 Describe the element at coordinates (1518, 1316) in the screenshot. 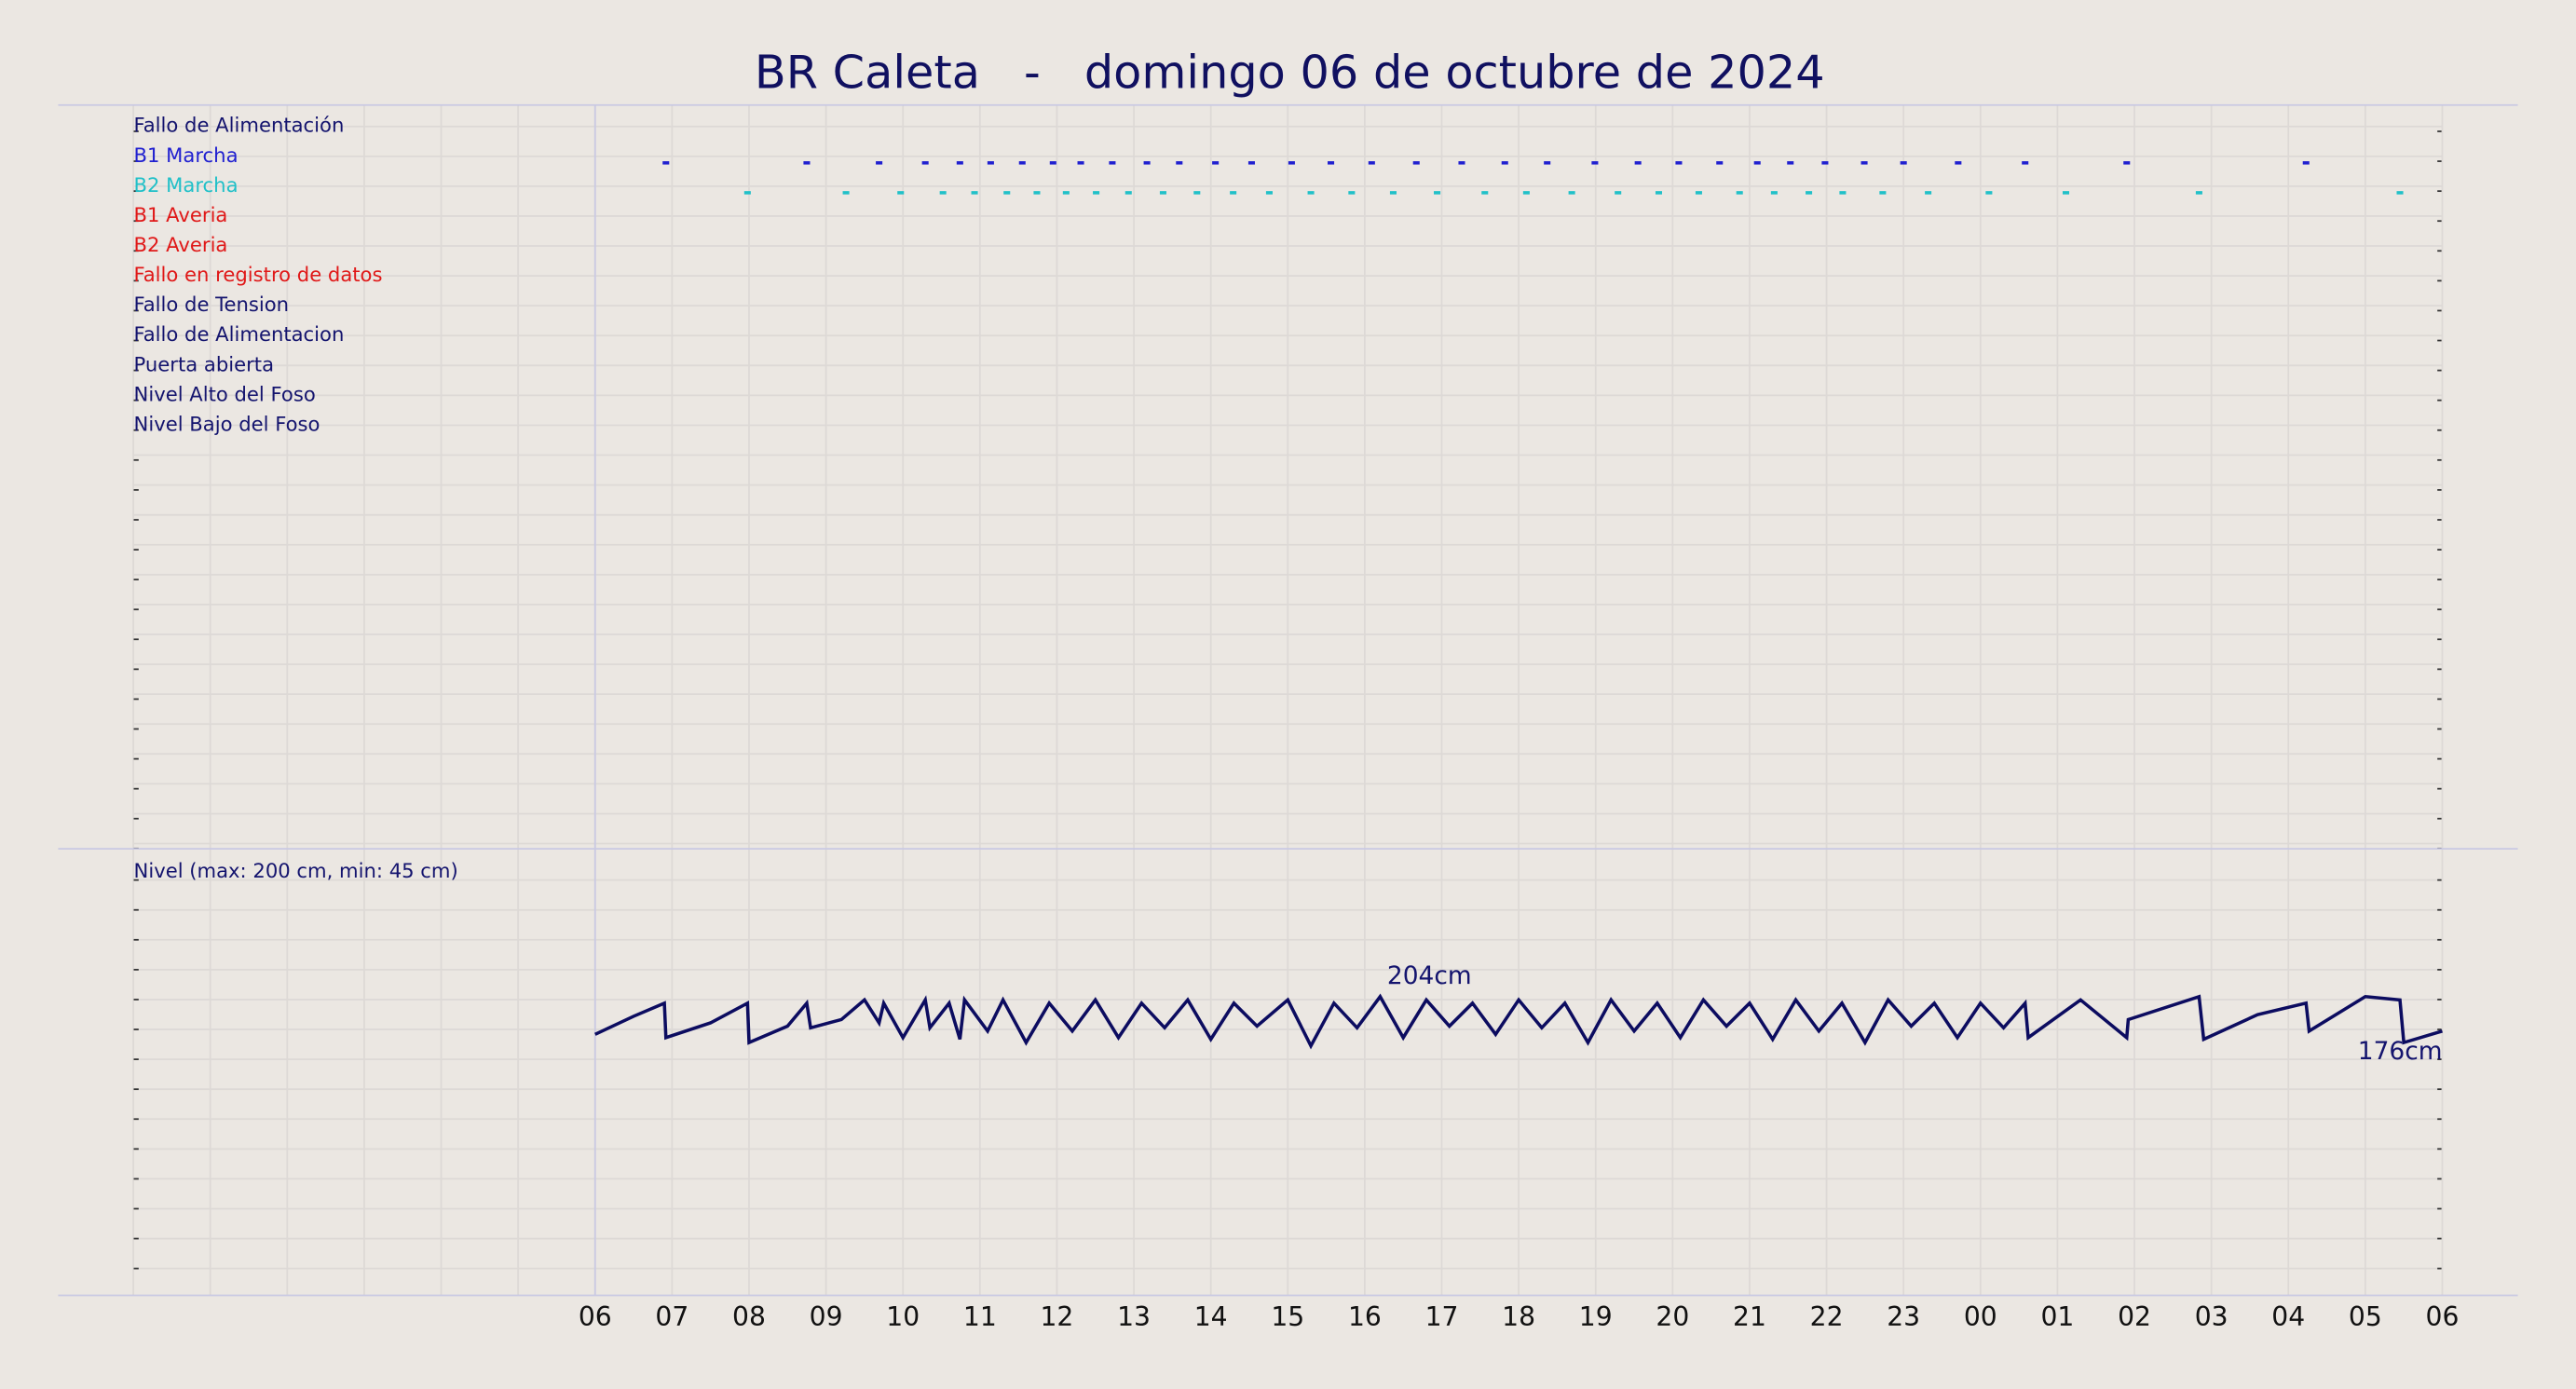

I see `x-tick-label: 18` at that location.